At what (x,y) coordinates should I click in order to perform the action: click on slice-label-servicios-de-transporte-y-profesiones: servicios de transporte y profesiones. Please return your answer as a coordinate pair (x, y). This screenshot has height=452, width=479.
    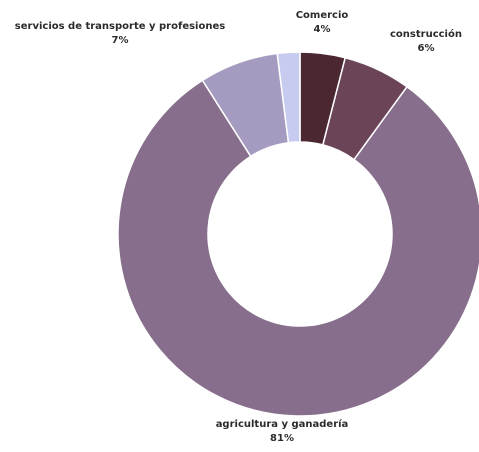
    Looking at the image, I should click on (120, 26).